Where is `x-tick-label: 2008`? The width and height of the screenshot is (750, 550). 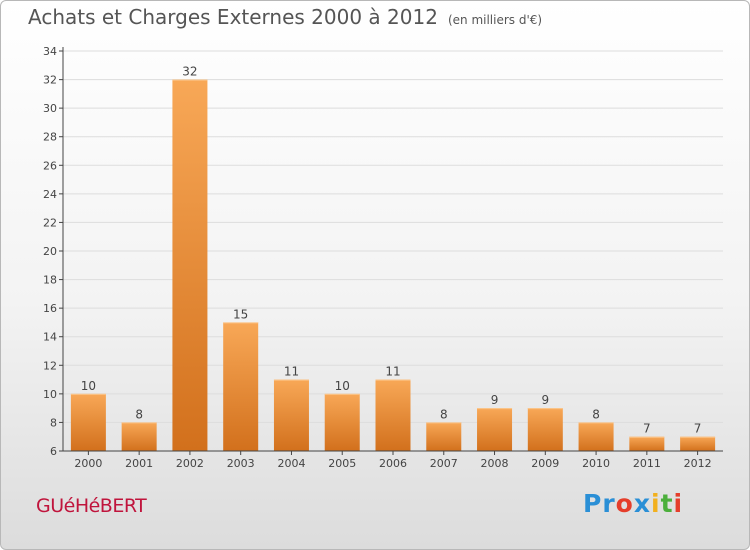
x-tick-label: 2008 is located at coordinates (495, 463).